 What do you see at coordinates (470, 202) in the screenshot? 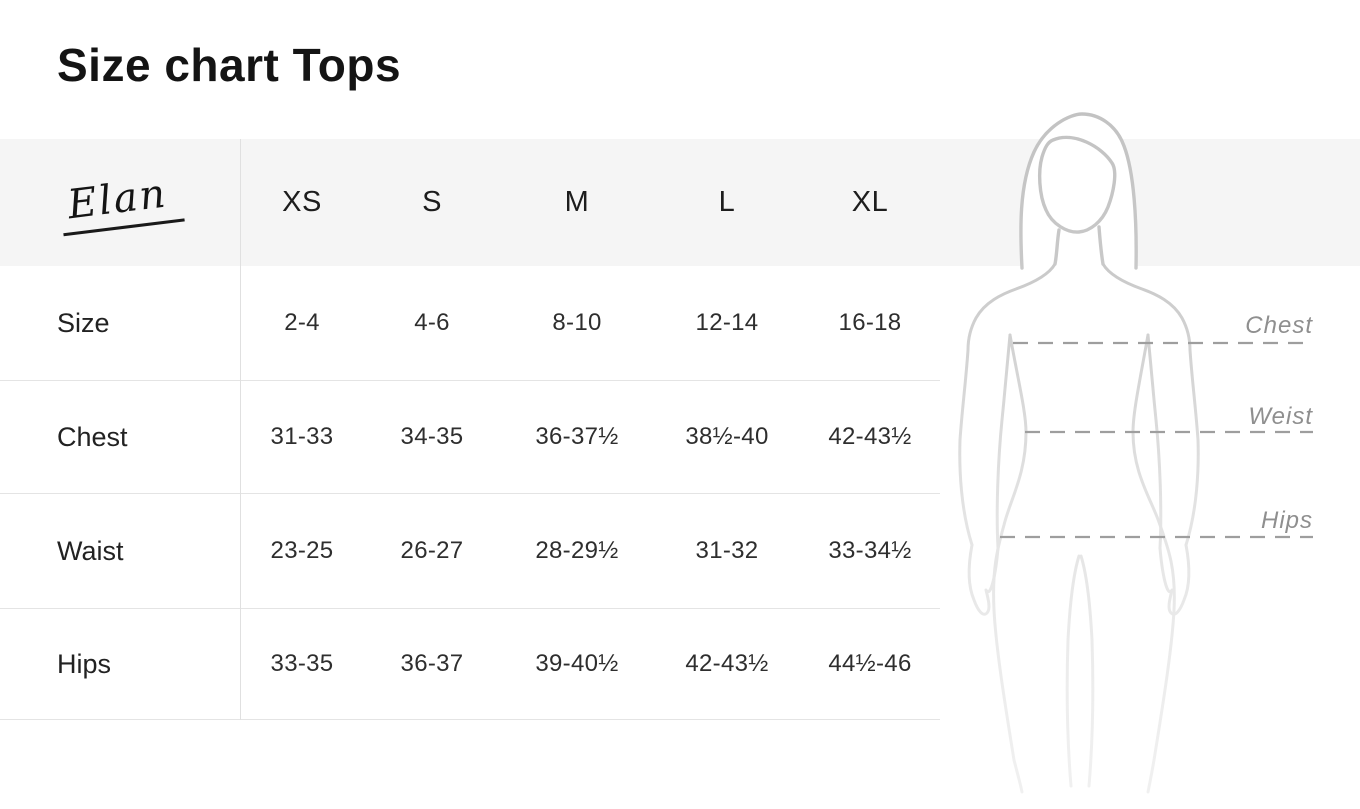
I see `table-header-row: Elan XS S M L XL` at bounding box center [470, 202].